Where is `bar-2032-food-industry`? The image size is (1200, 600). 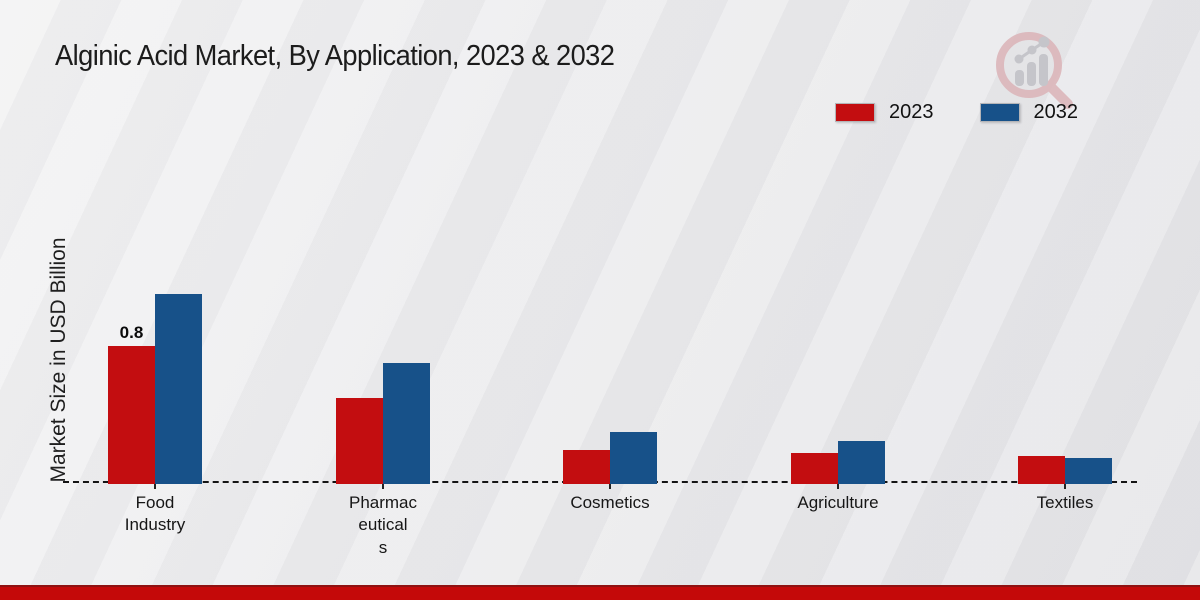 bar-2032-food-industry is located at coordinates (178, 389).